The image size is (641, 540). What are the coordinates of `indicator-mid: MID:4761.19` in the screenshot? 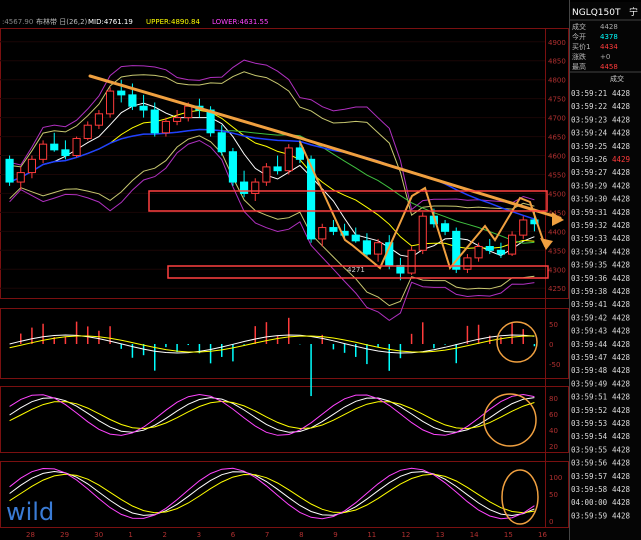 It's located at (110, 22).